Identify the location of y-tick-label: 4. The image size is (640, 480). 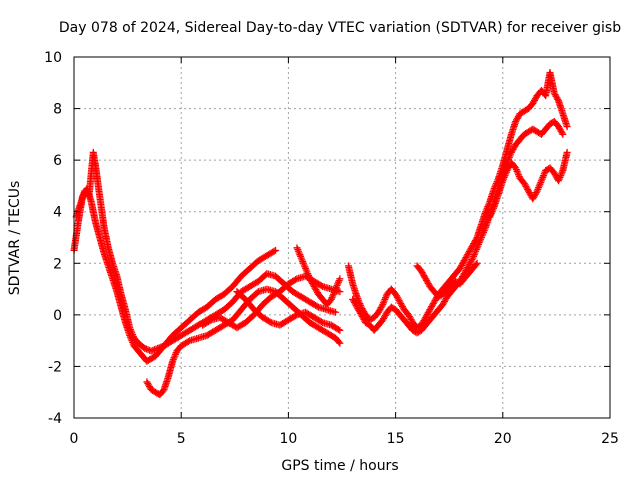
(57, 213).